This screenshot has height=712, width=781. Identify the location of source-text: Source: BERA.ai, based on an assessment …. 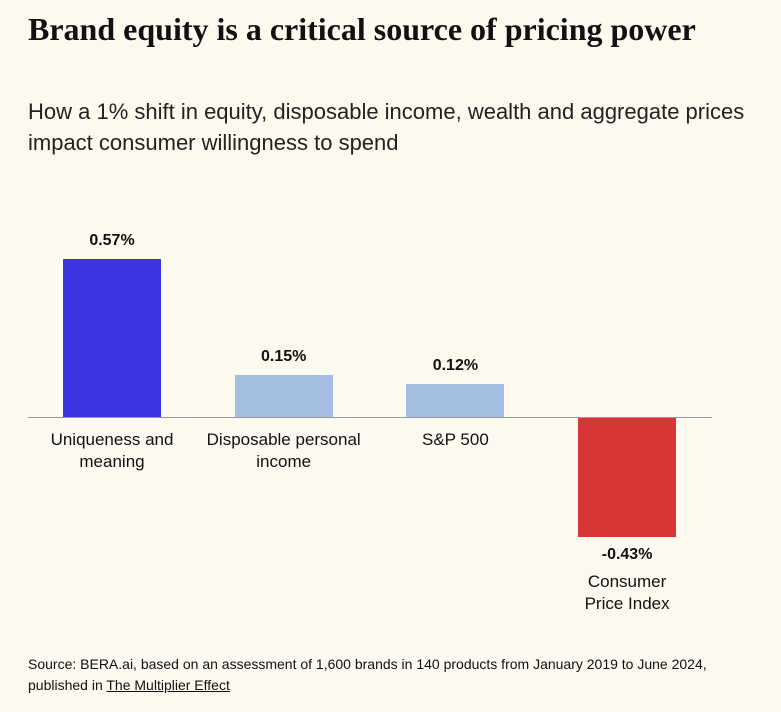
(367, 674).